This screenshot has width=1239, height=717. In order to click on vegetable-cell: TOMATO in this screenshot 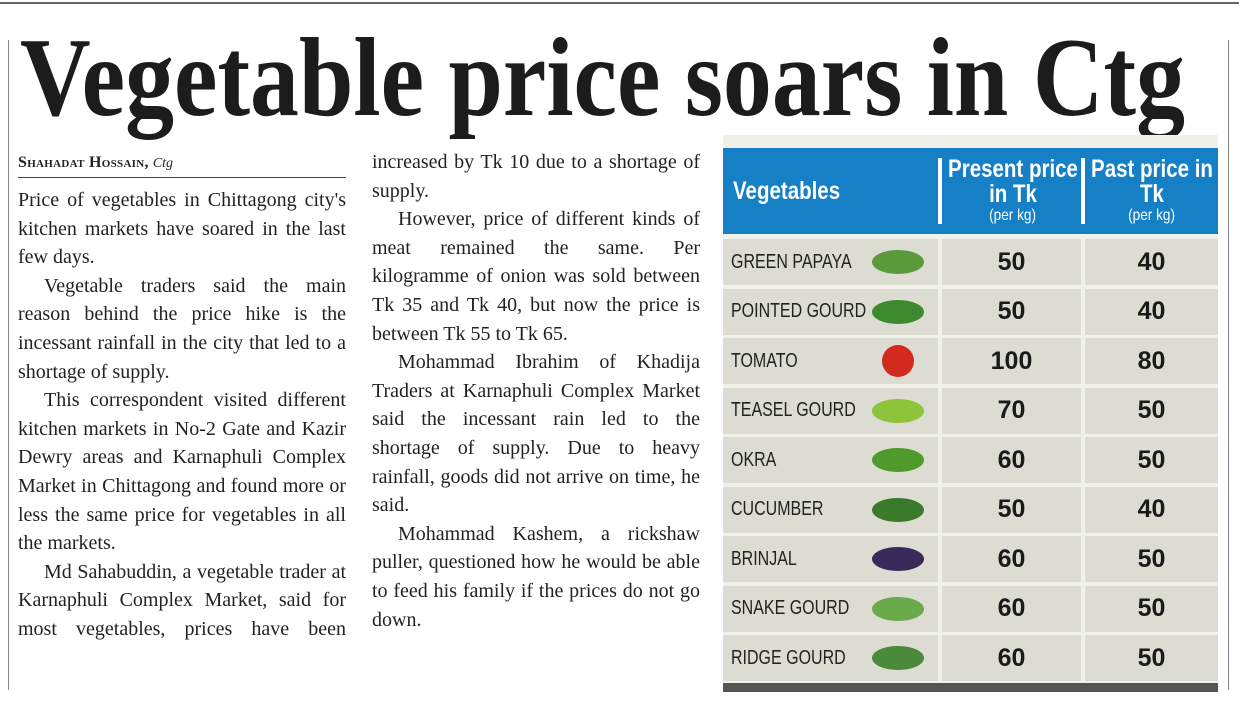, I will do `click(830, 361)`.